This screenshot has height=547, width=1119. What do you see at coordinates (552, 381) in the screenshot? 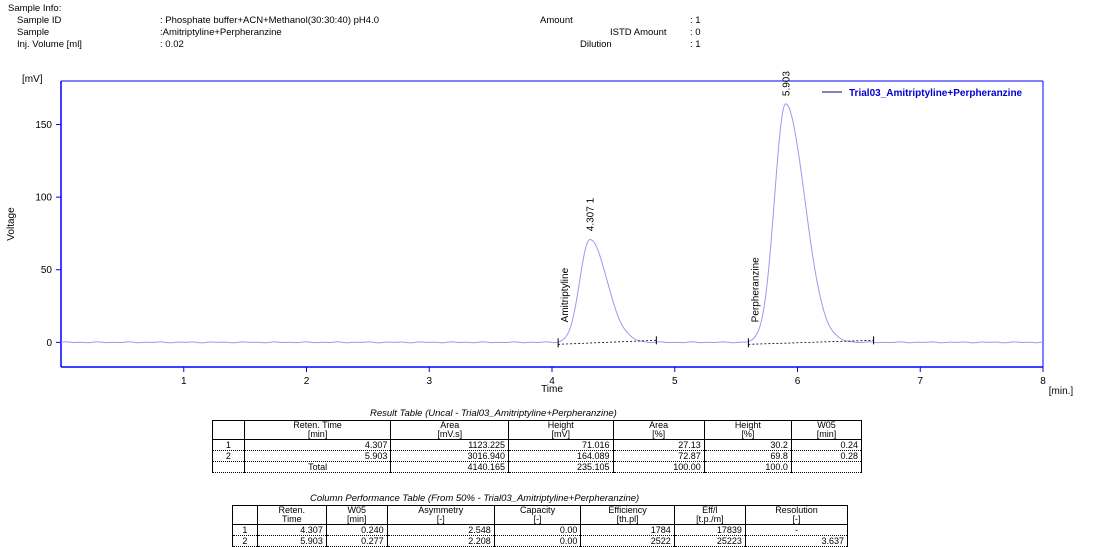
I see `x-tick-label: 4` at bounding box center [552, 381].